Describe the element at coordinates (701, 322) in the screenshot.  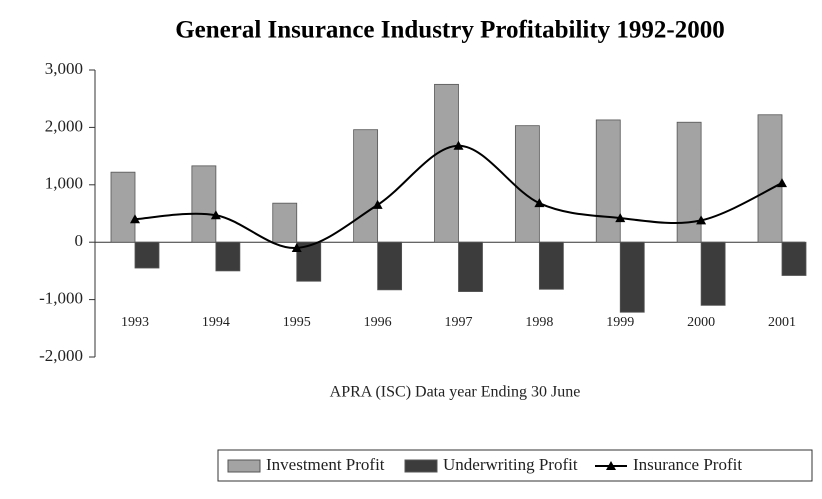
I see `x-tick-label: 2000` at that location.